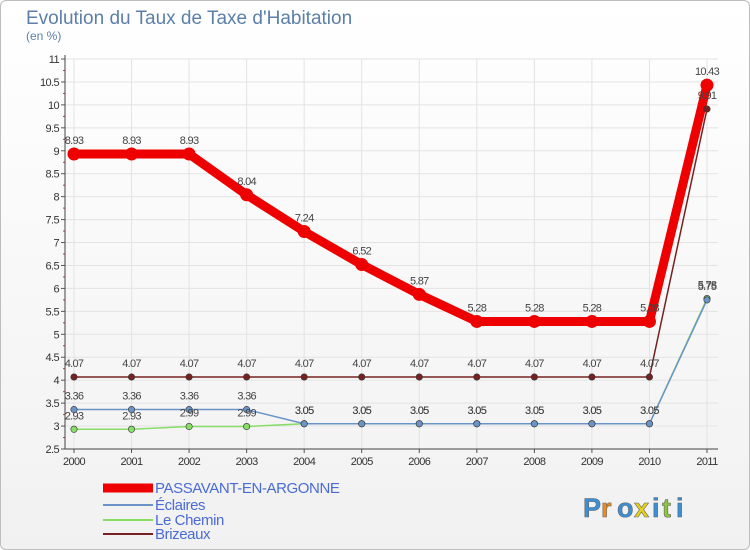 The image size is (750, 550). Describe the element at coordinates (74, 416) in the screenshot. I see `data-label: 2.93` at that location.